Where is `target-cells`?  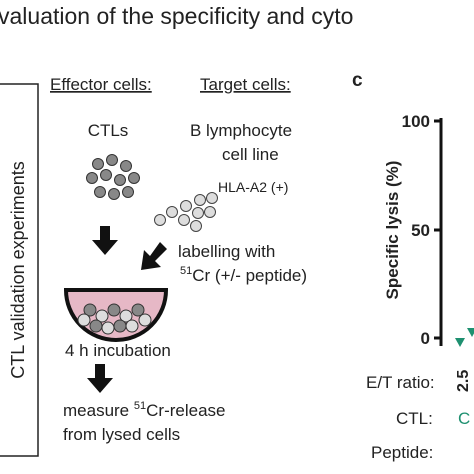 target-cells is located at coordinates (186, 212).